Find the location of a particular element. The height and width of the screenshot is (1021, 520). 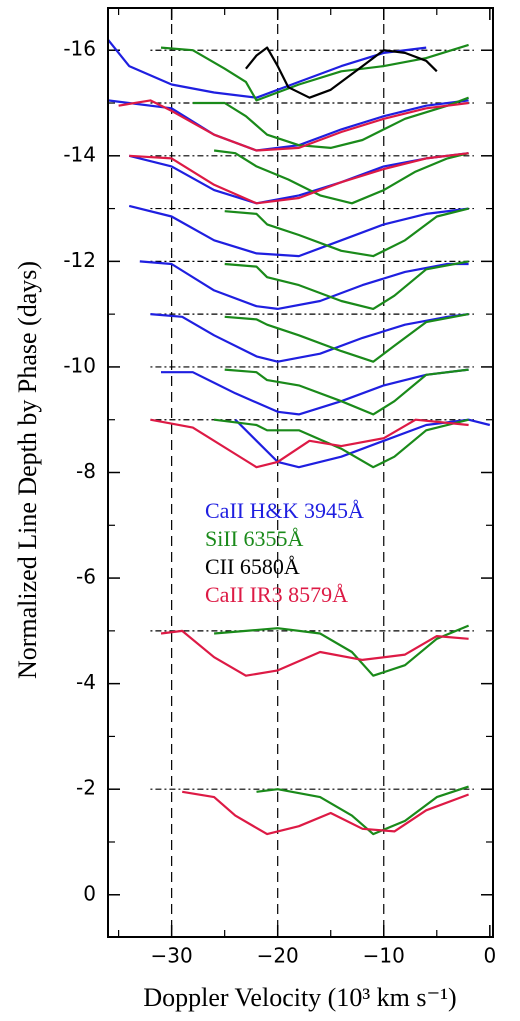

legend-entry: CaII H&K 3945Å is located at coordinates (284, 510).